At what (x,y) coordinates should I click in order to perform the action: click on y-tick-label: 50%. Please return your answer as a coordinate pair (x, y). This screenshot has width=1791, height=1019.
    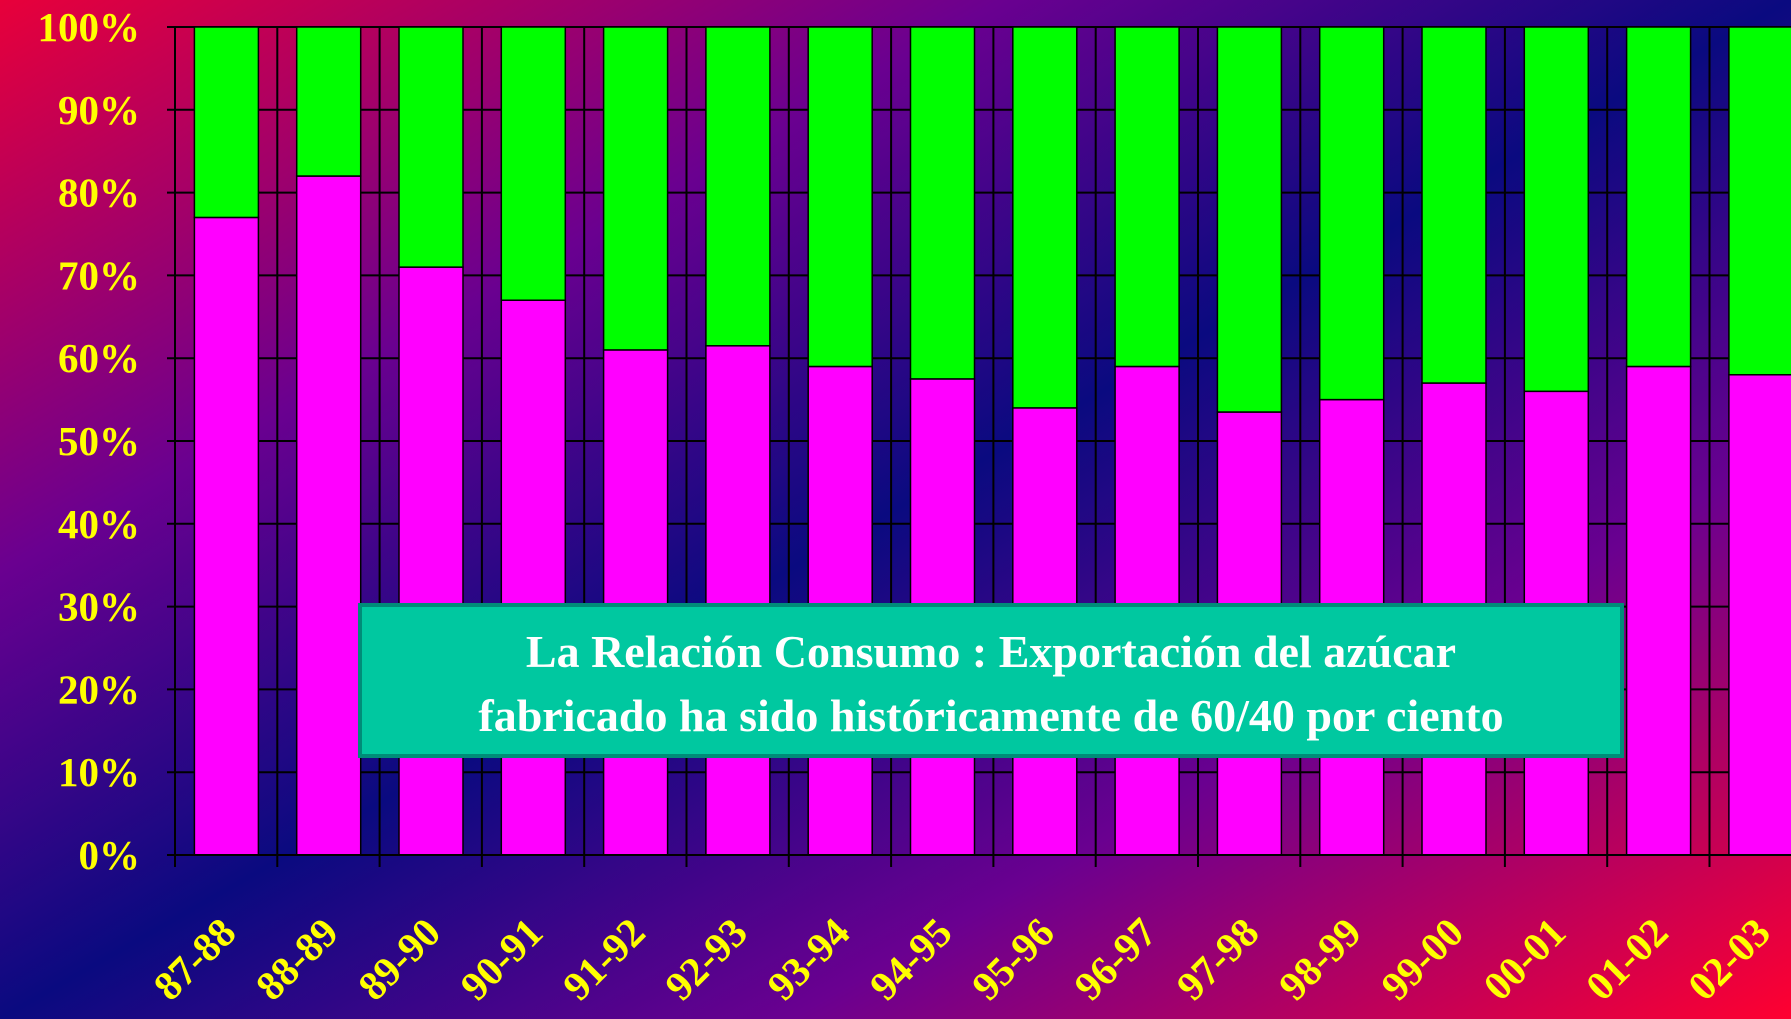
    Looking at the image, I should click on (99, 441).